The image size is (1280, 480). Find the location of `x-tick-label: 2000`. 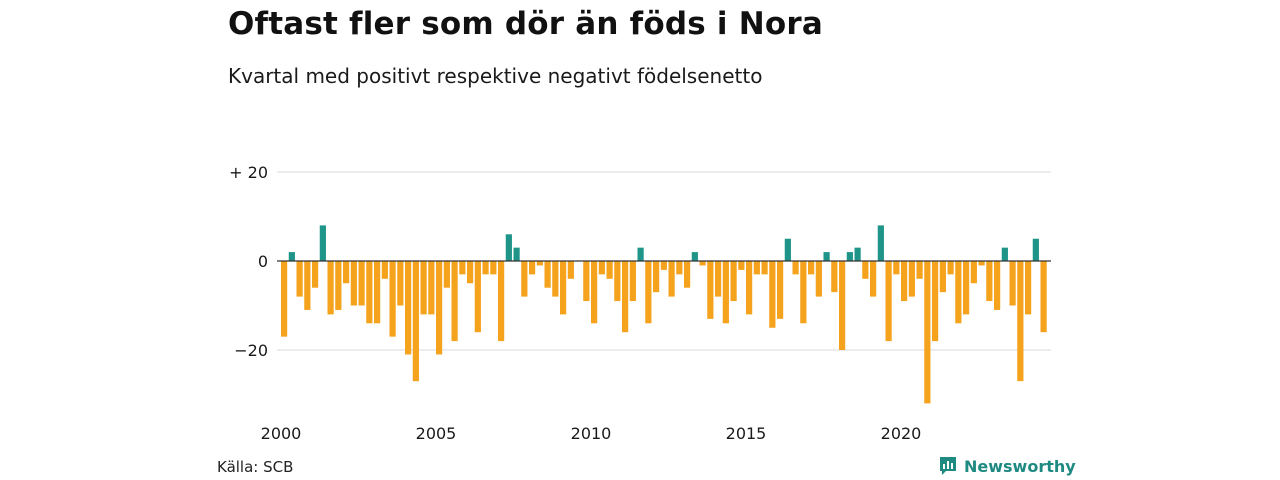

x-tick-label: 2000 is located at coordinates (281, 433).